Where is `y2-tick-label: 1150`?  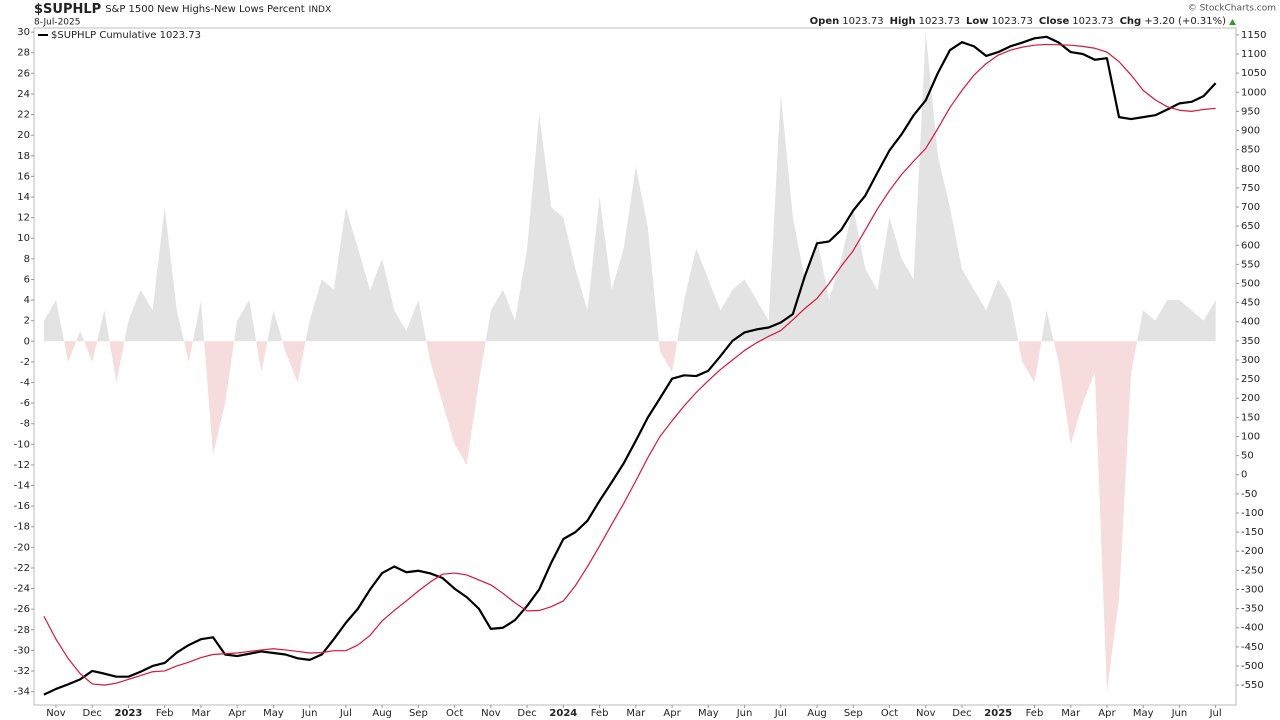
y2-tick-label: 1150 is located at coordinates (1253, 35).